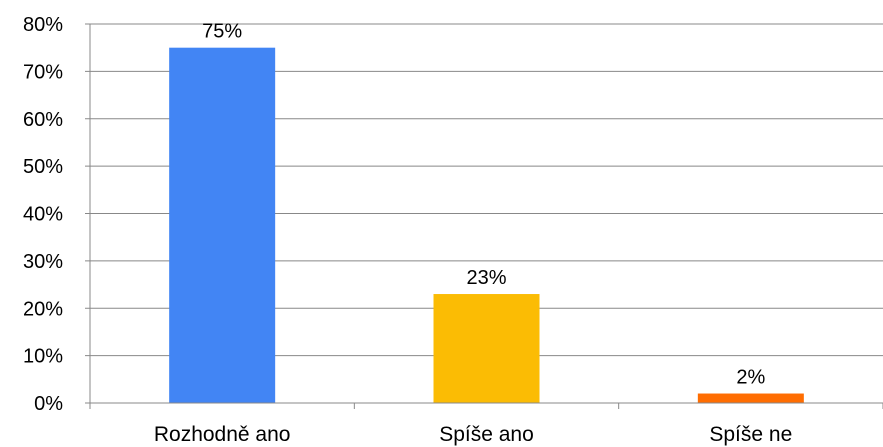  I want to click on data-label: 2%, so click(750, 378).